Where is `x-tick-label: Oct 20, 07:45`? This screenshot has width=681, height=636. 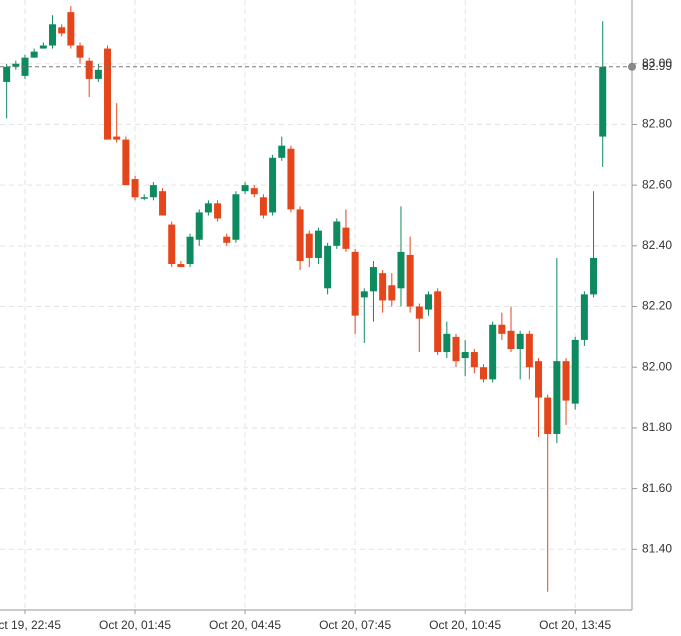
x-tick-label: Oct 20, 07:45 is located at coordinates (355, 625).